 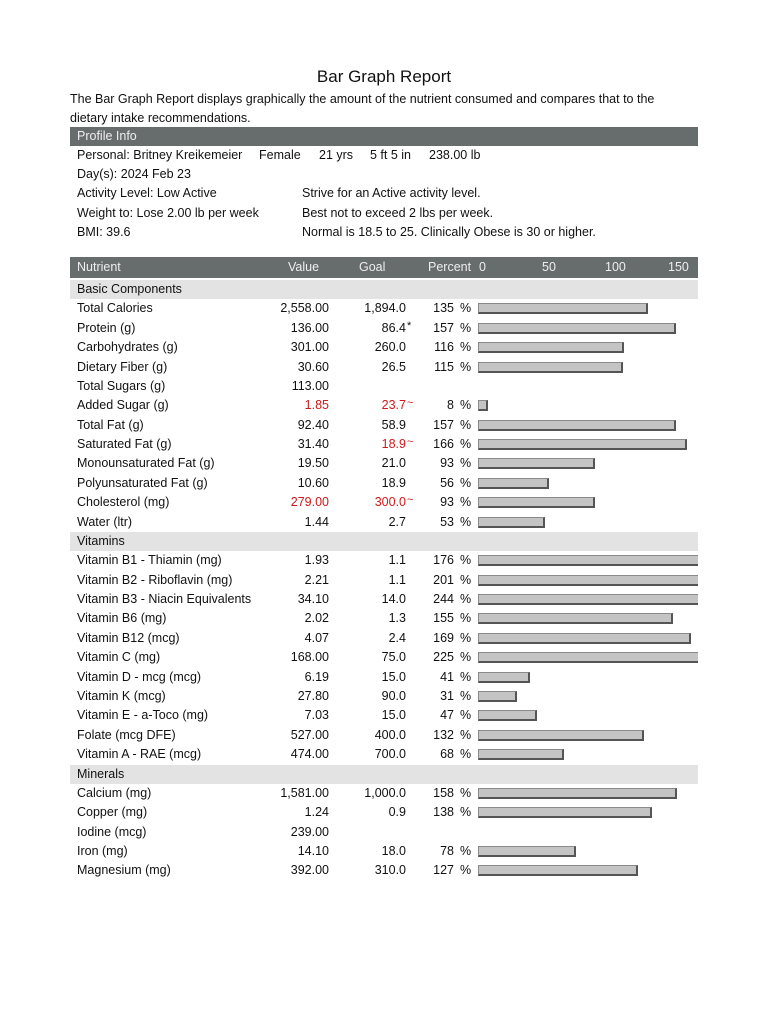 I want to click on percent: 115, so click(x=444, y=366).